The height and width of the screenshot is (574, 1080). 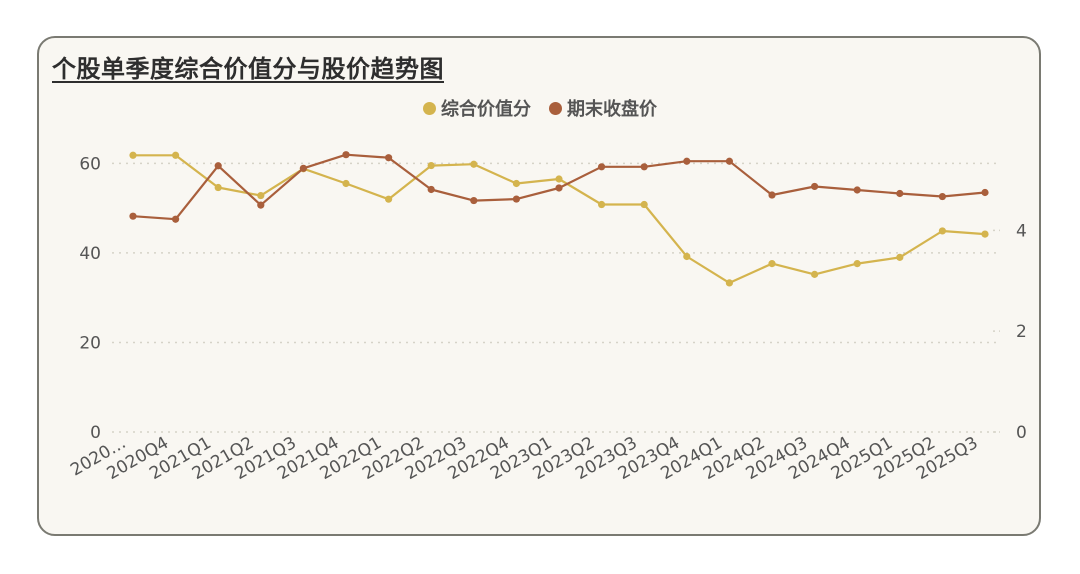 What do you see at coordinates (90, 254) in the screenshot?
I see `y-left-tick-label: 40` at bounding box center [90, 254].